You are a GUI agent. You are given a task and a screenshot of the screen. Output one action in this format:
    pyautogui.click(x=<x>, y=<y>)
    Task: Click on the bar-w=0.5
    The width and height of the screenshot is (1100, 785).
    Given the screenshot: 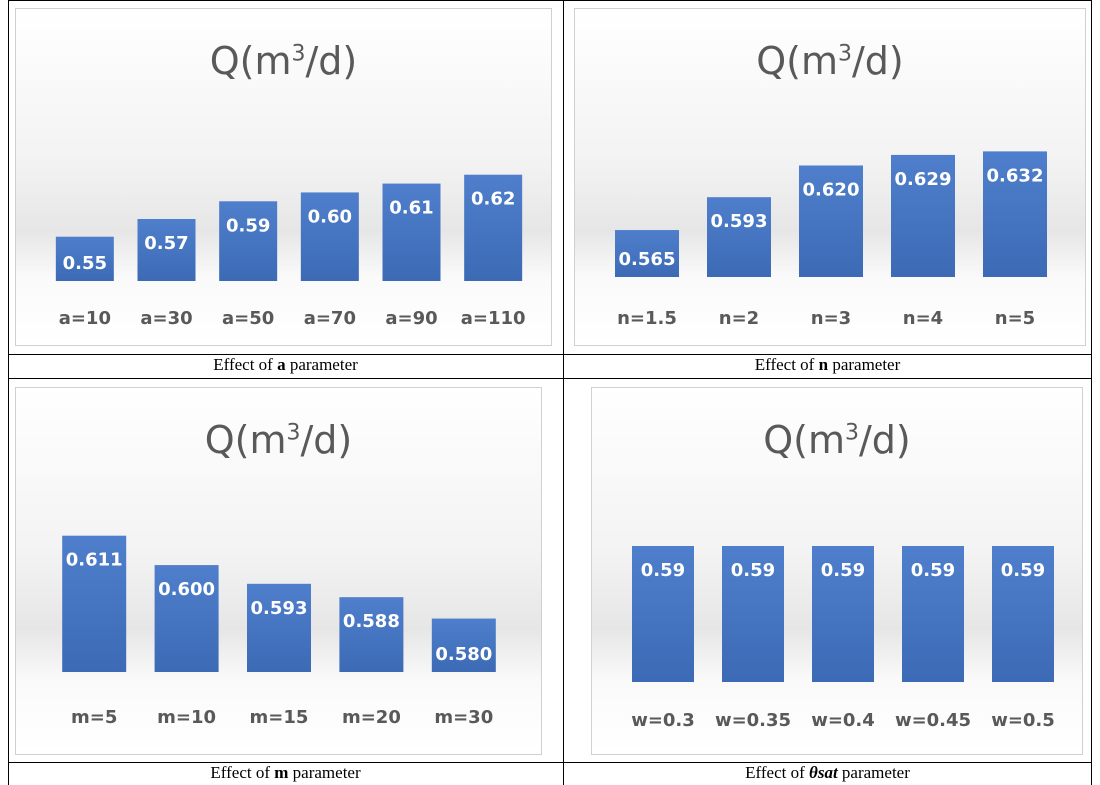 What is the action you would take?
    pyautogui.click(x=1023, y=614)
    